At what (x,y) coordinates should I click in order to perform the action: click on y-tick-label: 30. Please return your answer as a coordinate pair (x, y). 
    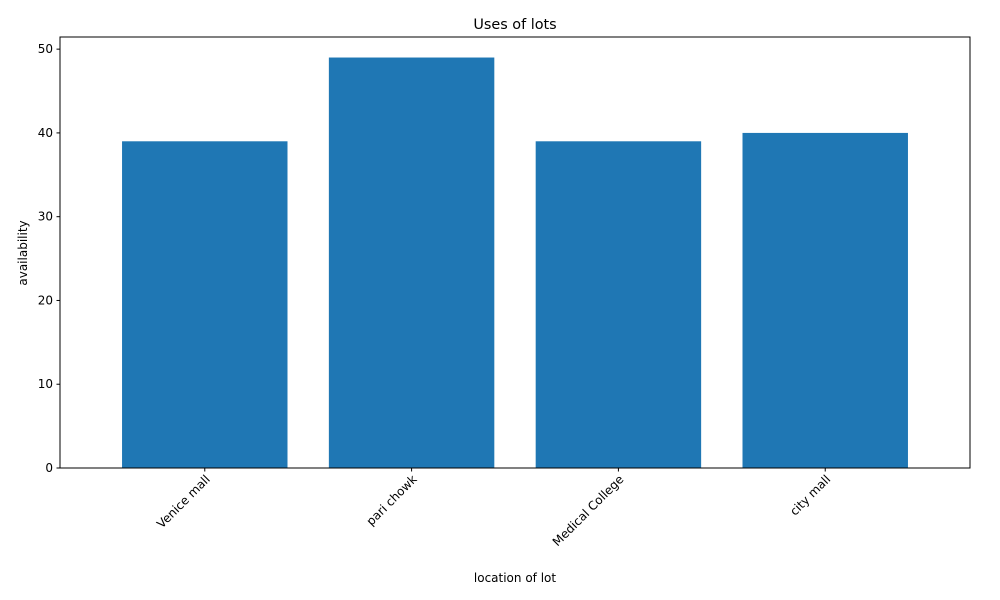
    Looking at the image, I should click on (45, 217).